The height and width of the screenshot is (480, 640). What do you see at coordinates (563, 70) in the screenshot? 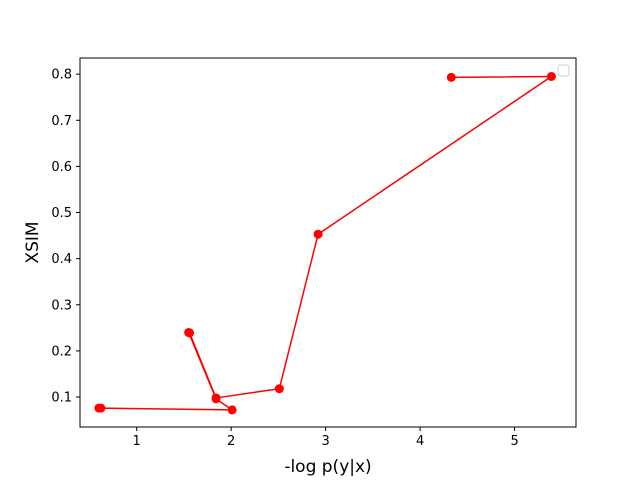
I see `legend-box` at bounding box center [563, 70].